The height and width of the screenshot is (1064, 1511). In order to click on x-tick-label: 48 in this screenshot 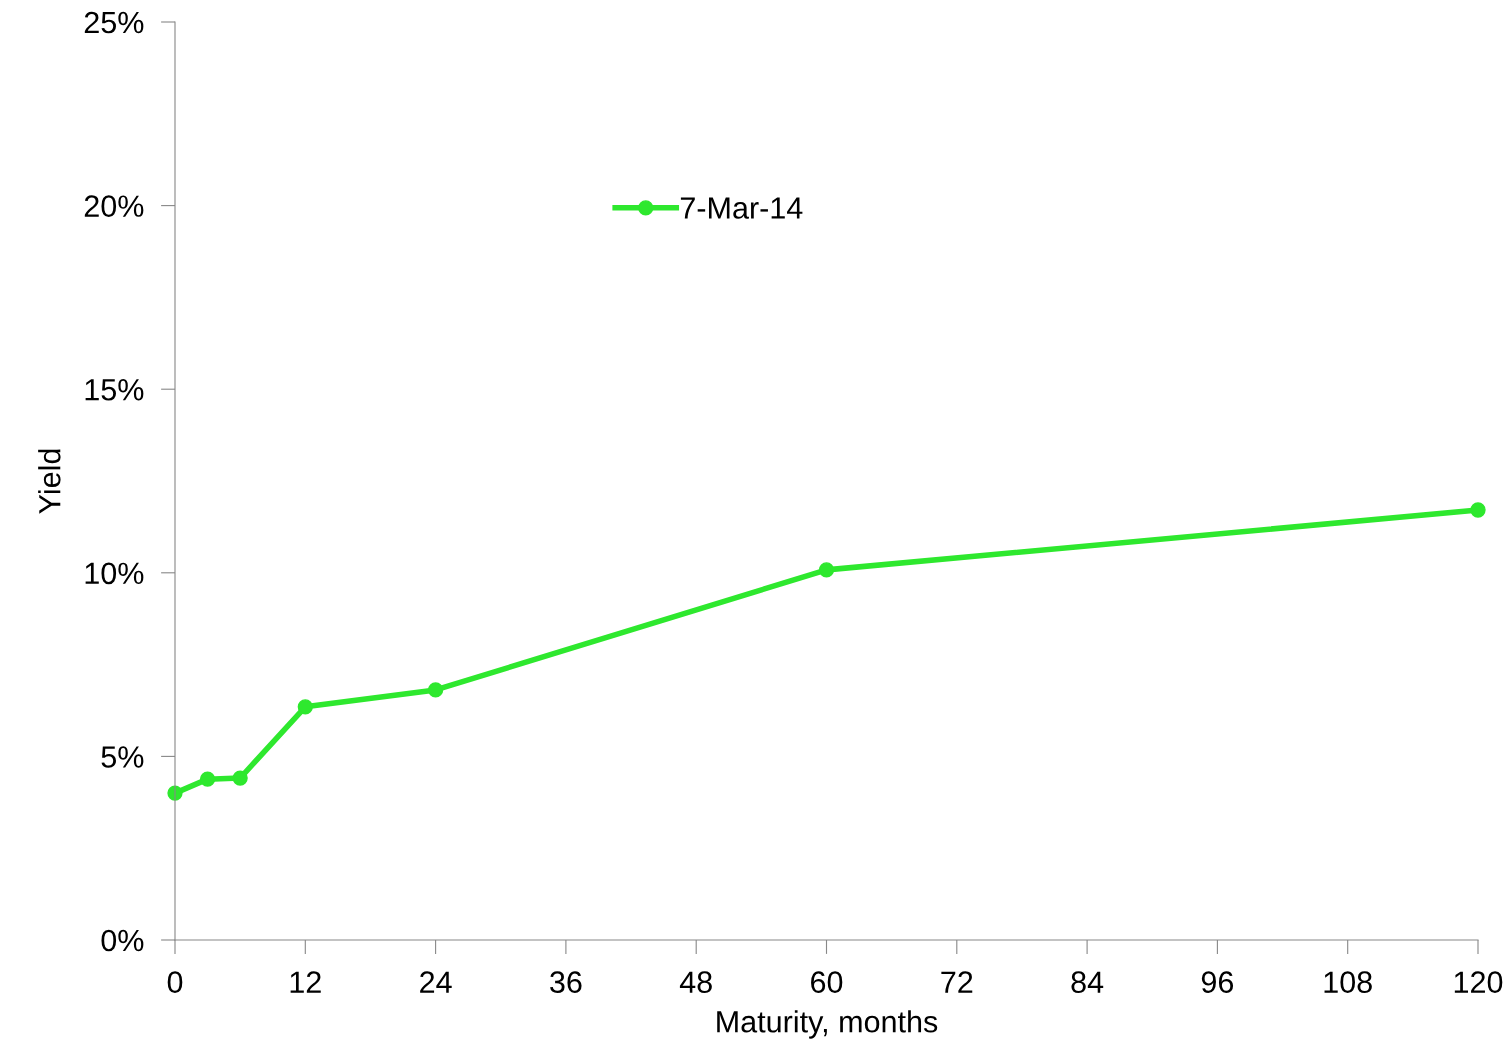, I will do `click(695, 982)`.